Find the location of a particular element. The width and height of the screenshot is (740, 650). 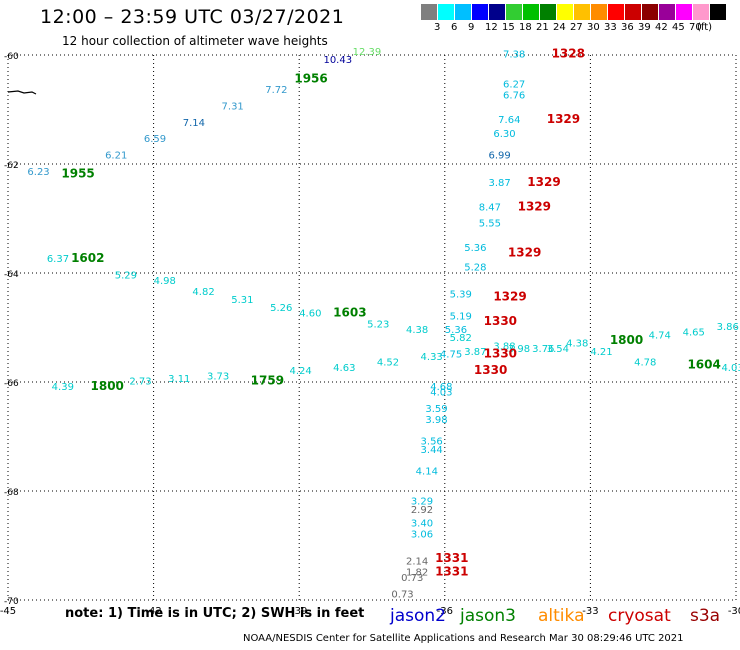

y-tick-label: -64 is located at coordinates (11, 275).